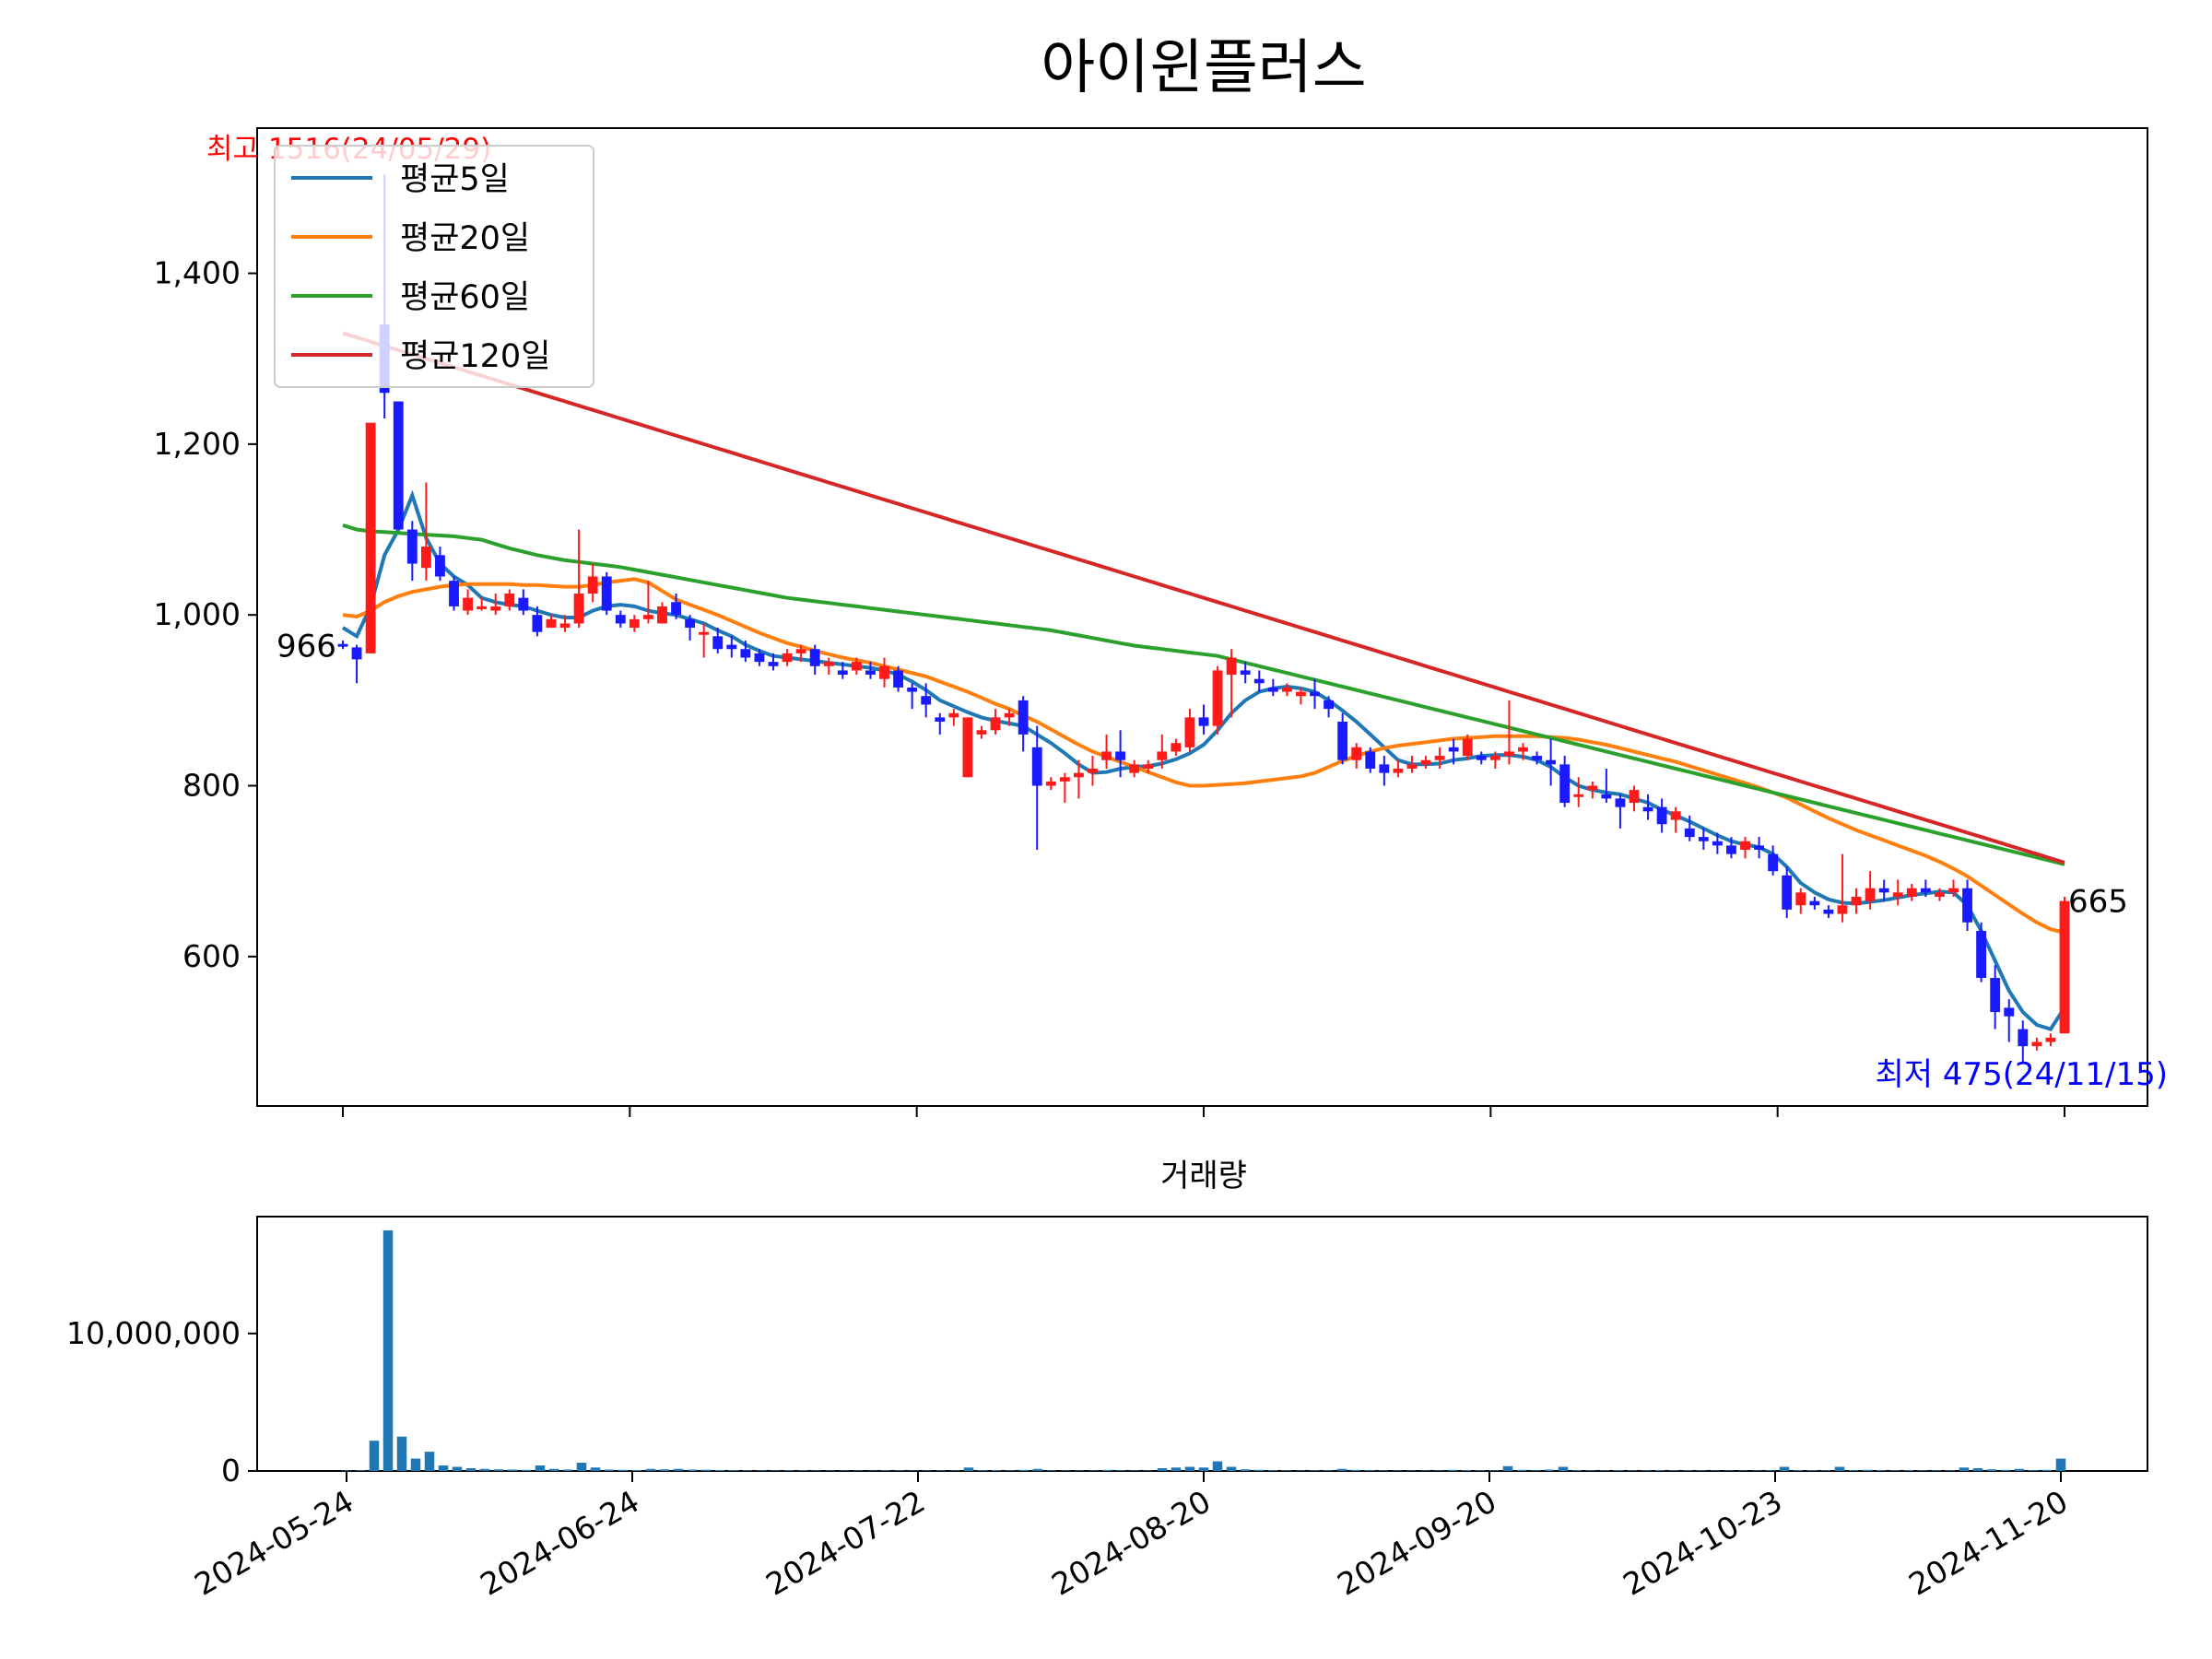  Describe the element at coordinates (455, 179) in the screenshot. I see `legend-label: 평균5일` at that location.